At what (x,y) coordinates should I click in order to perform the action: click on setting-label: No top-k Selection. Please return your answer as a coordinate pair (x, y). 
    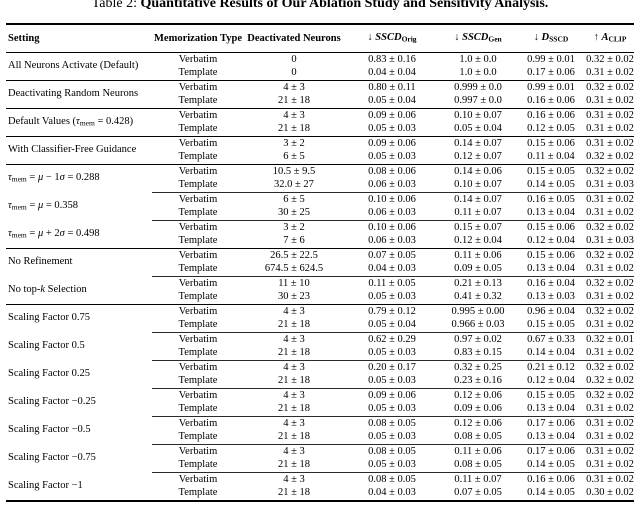
    Looking at the image, I should click on (47, 290).